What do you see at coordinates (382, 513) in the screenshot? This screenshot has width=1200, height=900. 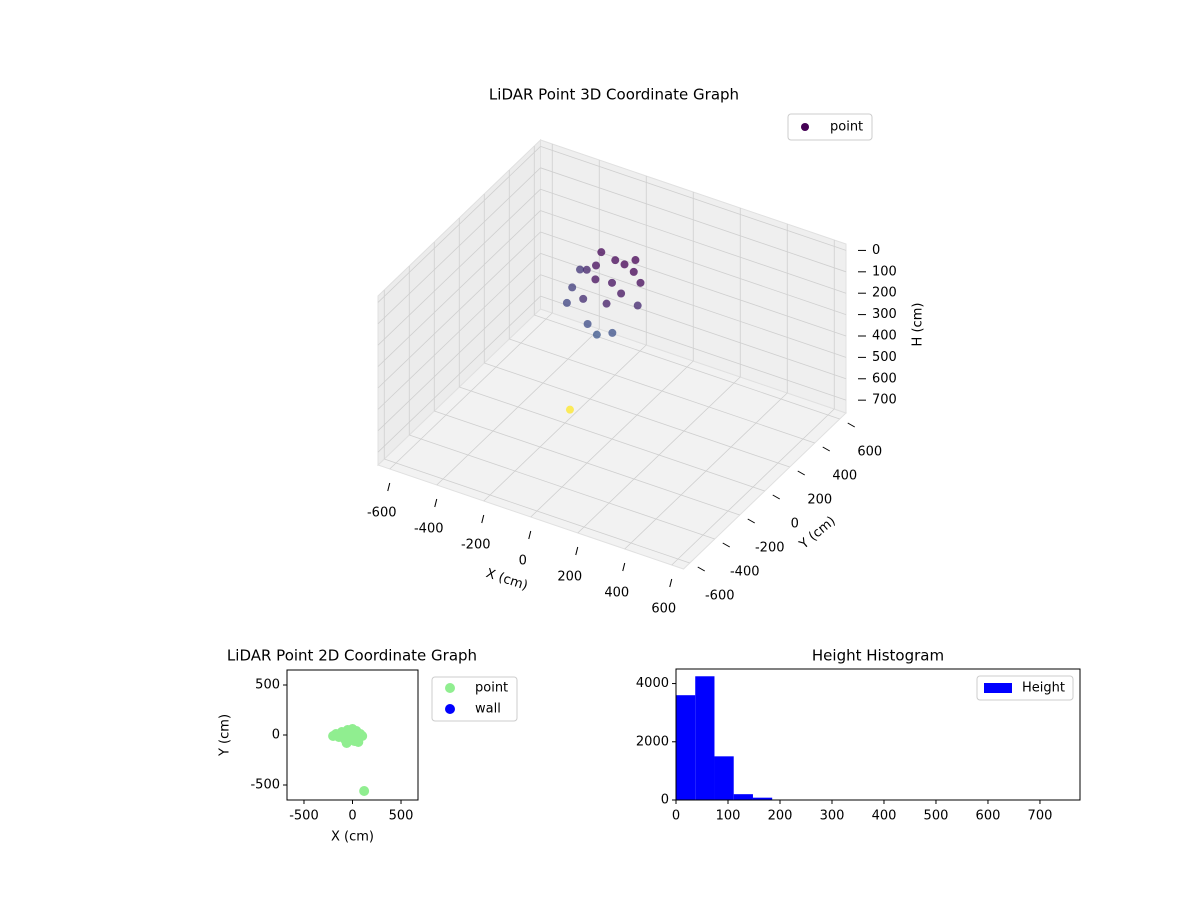 I see `x-tick-label: -600` at bounding box center [382, 513].